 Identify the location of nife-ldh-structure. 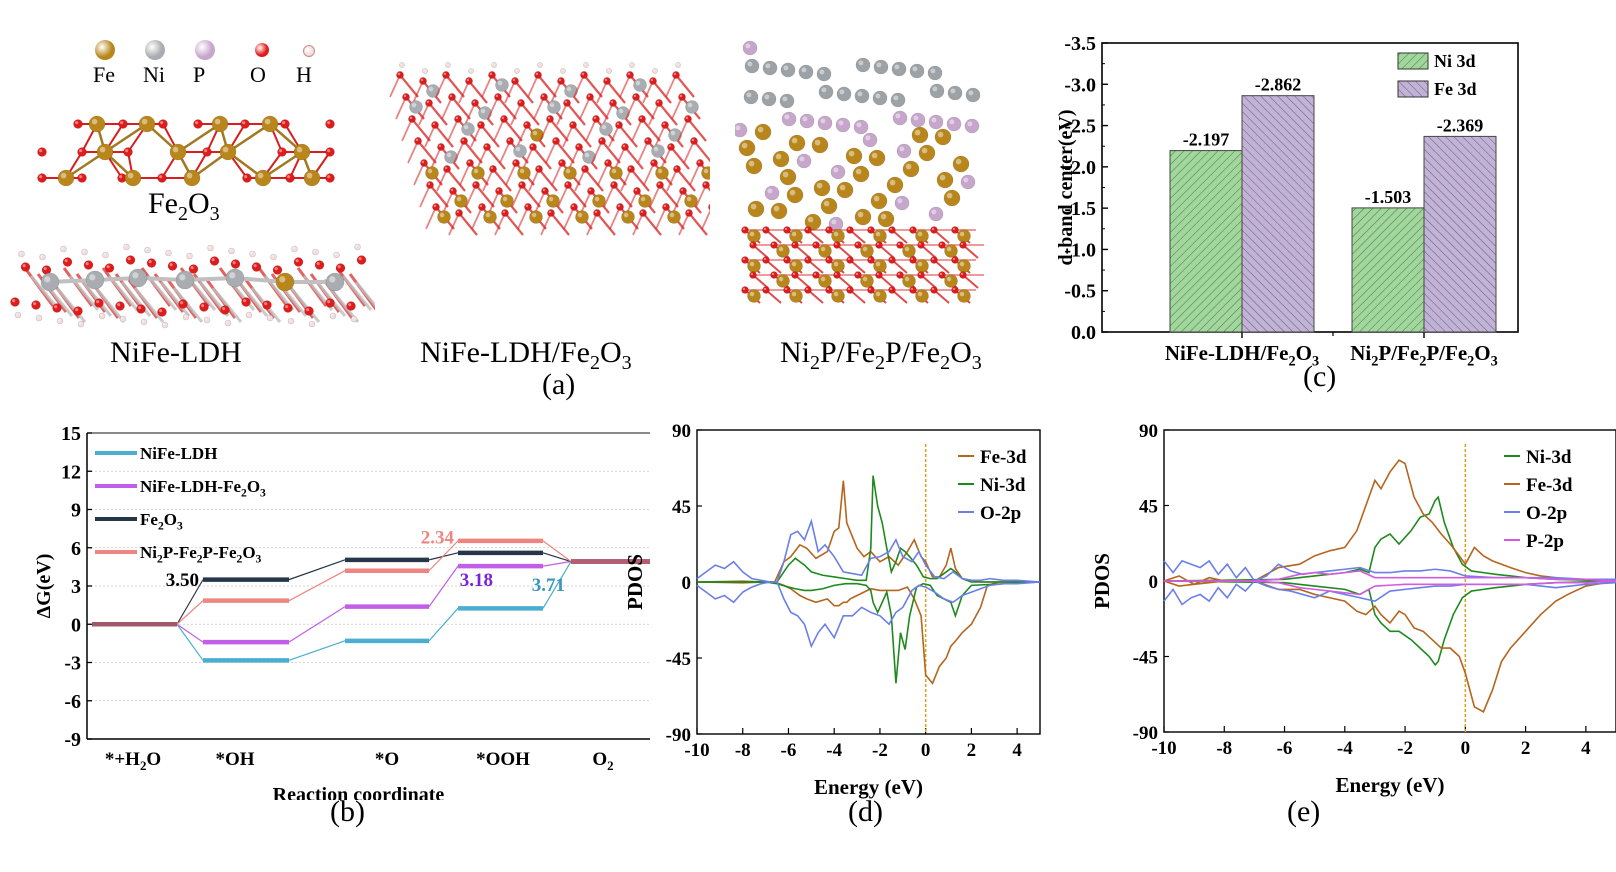
(192, 286).